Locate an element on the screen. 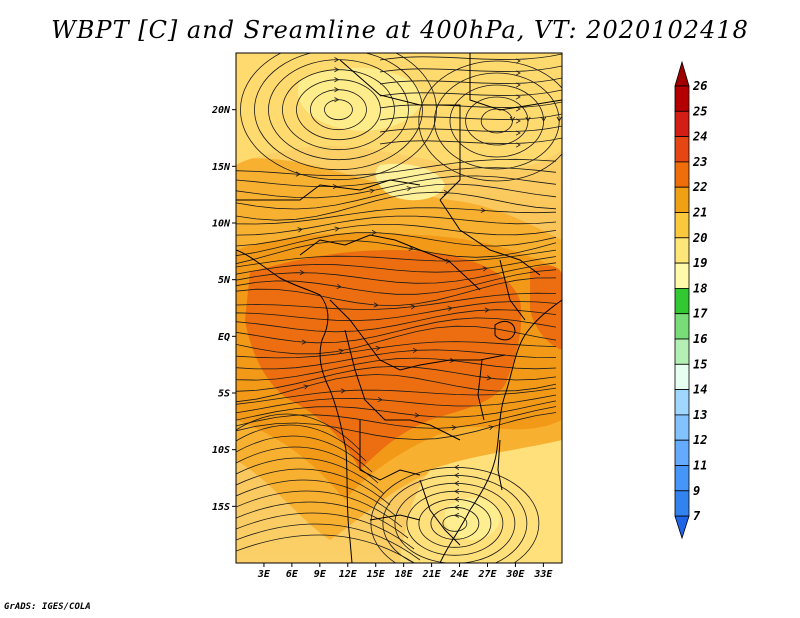 This screenshot has width=800, height=618. lon-tick-label: 21E is located at coordinates (432, 574).